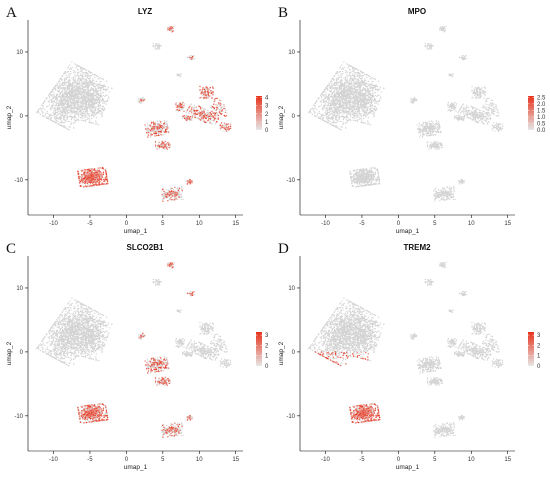 The width and height of the screenshot is (550, 477). I want to click on x-tick-label: 10, so click(199, 224).